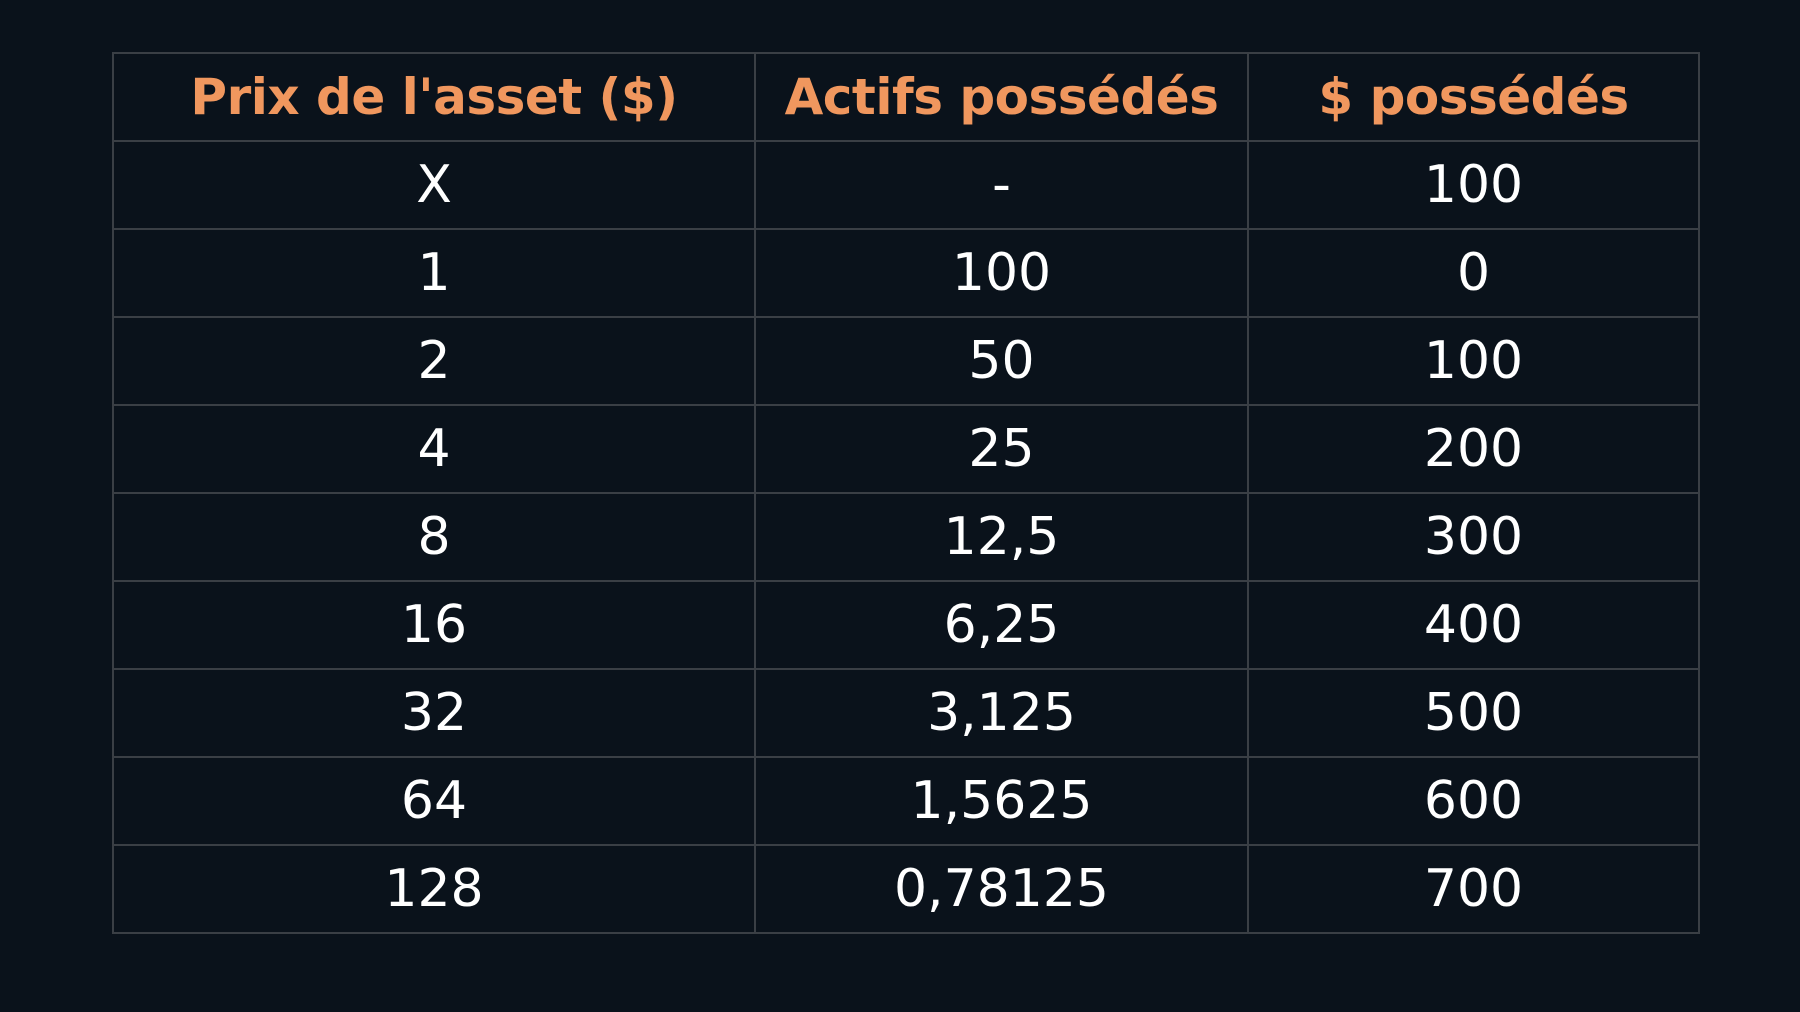 This screenshot has height=1012, width=1800. I want to click on table-cell: 300, so click(1473, 537).